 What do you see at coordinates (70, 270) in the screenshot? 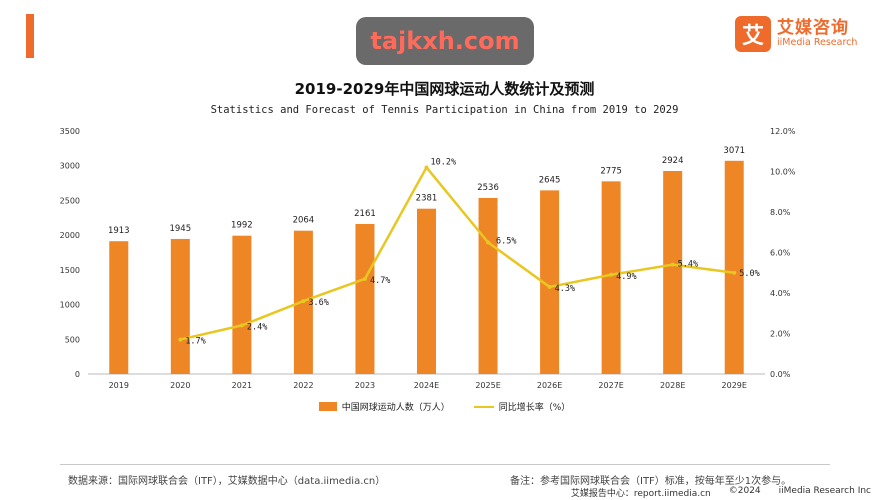
I see `y-left-tick-label: 1500` at bounding box center [70, 270].